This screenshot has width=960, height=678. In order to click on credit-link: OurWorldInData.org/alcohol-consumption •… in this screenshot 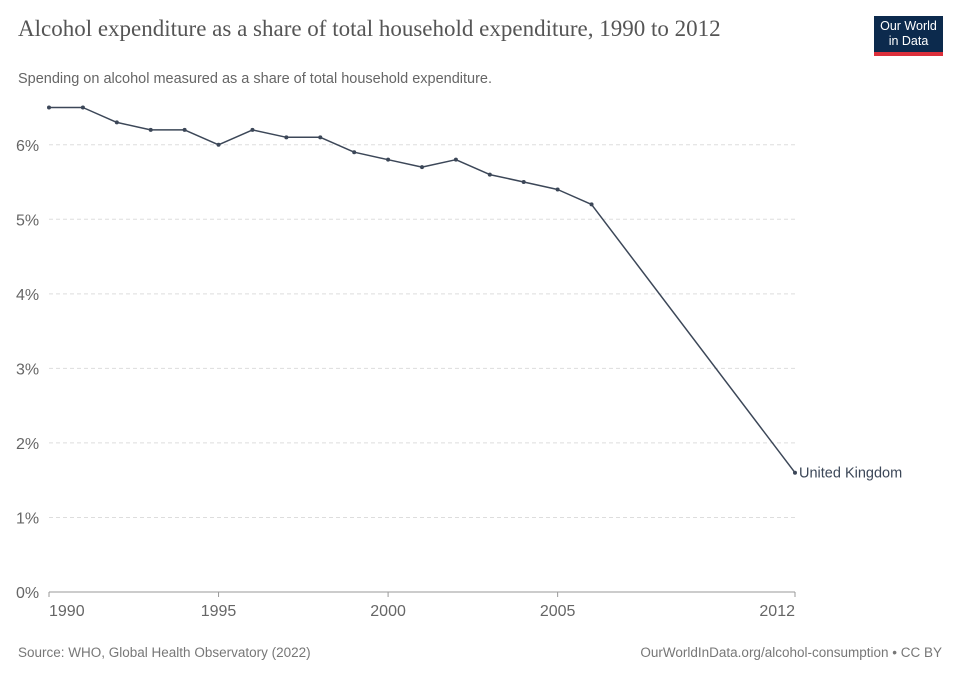, I will do `click(791, 652)`.